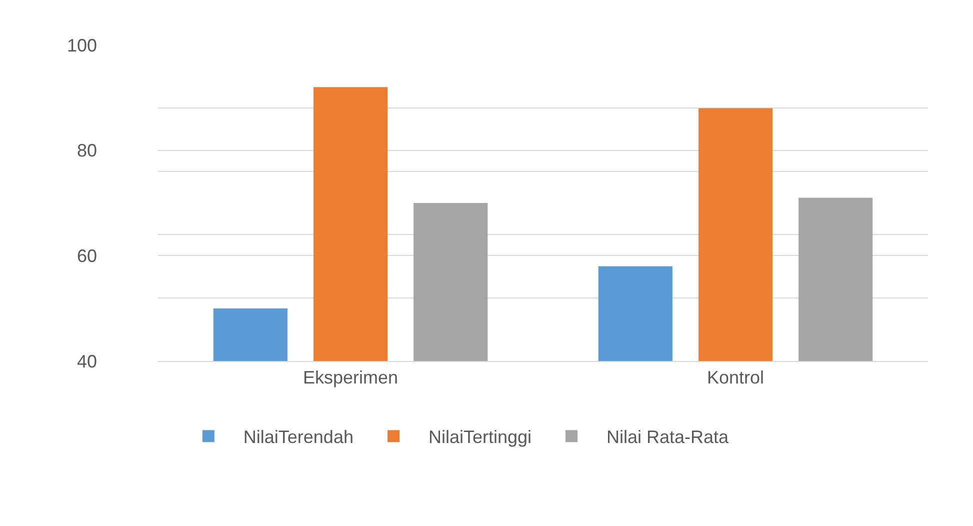 The image size is (973, 526). I want to click on y-tick-label: 80, so click(86, 150).